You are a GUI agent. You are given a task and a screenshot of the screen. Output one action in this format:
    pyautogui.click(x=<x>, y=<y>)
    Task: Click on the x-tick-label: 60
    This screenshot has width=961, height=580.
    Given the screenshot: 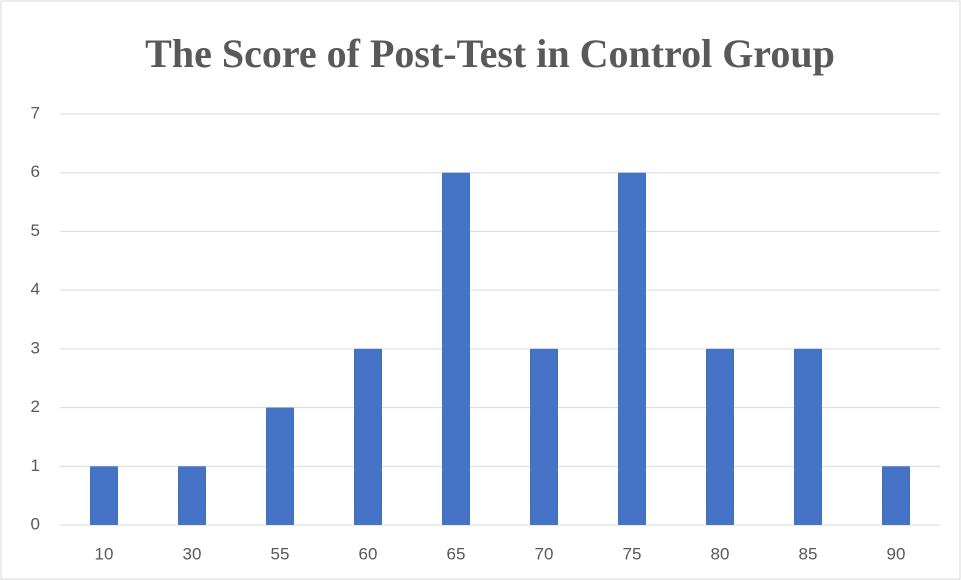 What is the action you would take?
    pyautogui.click(x=368, y=553)
    